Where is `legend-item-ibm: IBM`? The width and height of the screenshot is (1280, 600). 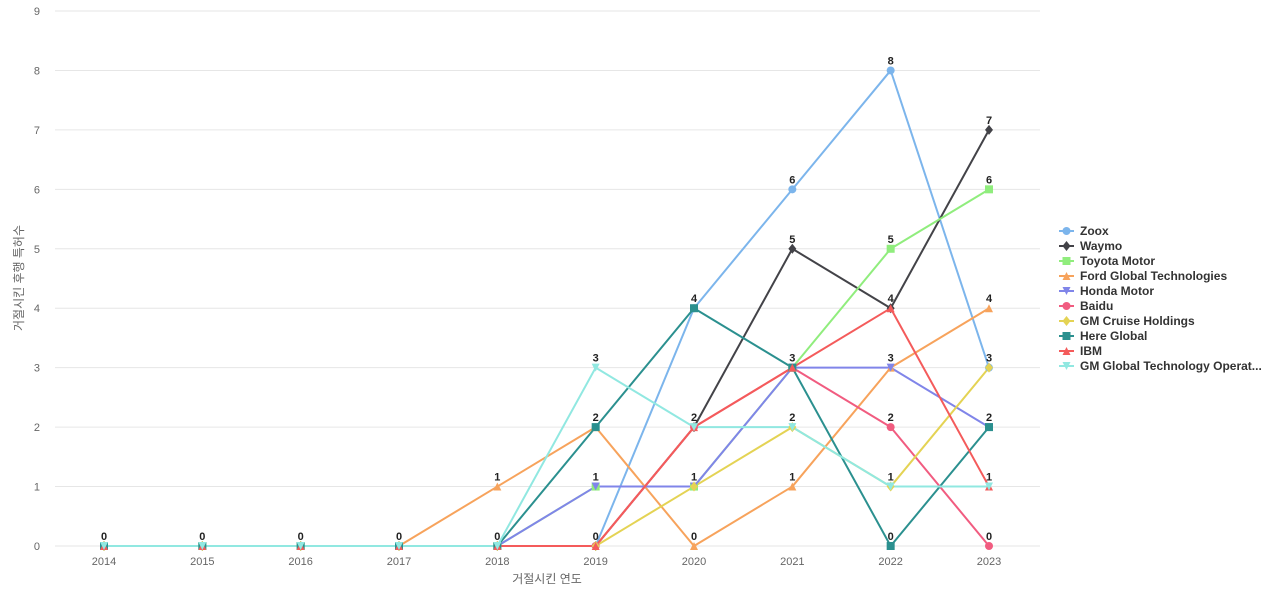 legend-item-ibm: IBM is located at coordinates (1080, 351).